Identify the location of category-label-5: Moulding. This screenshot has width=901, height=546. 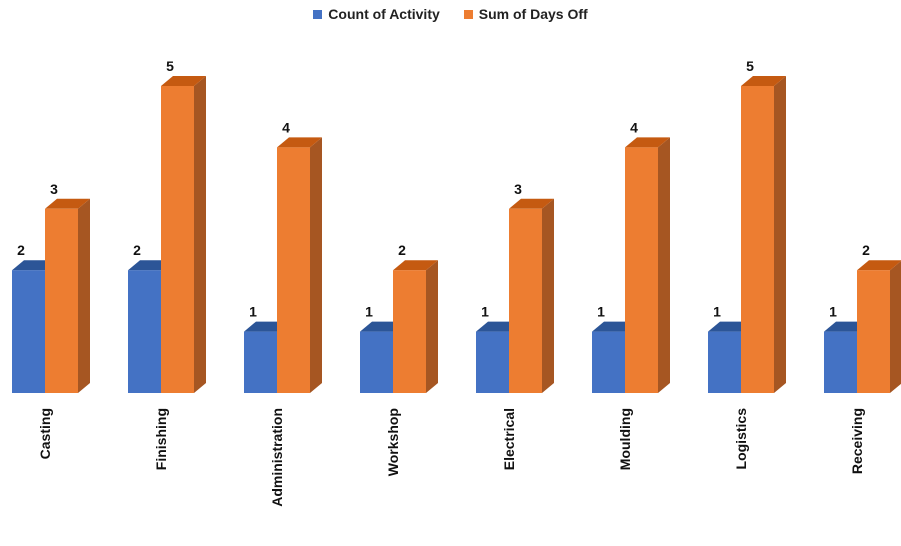
(625, 439).